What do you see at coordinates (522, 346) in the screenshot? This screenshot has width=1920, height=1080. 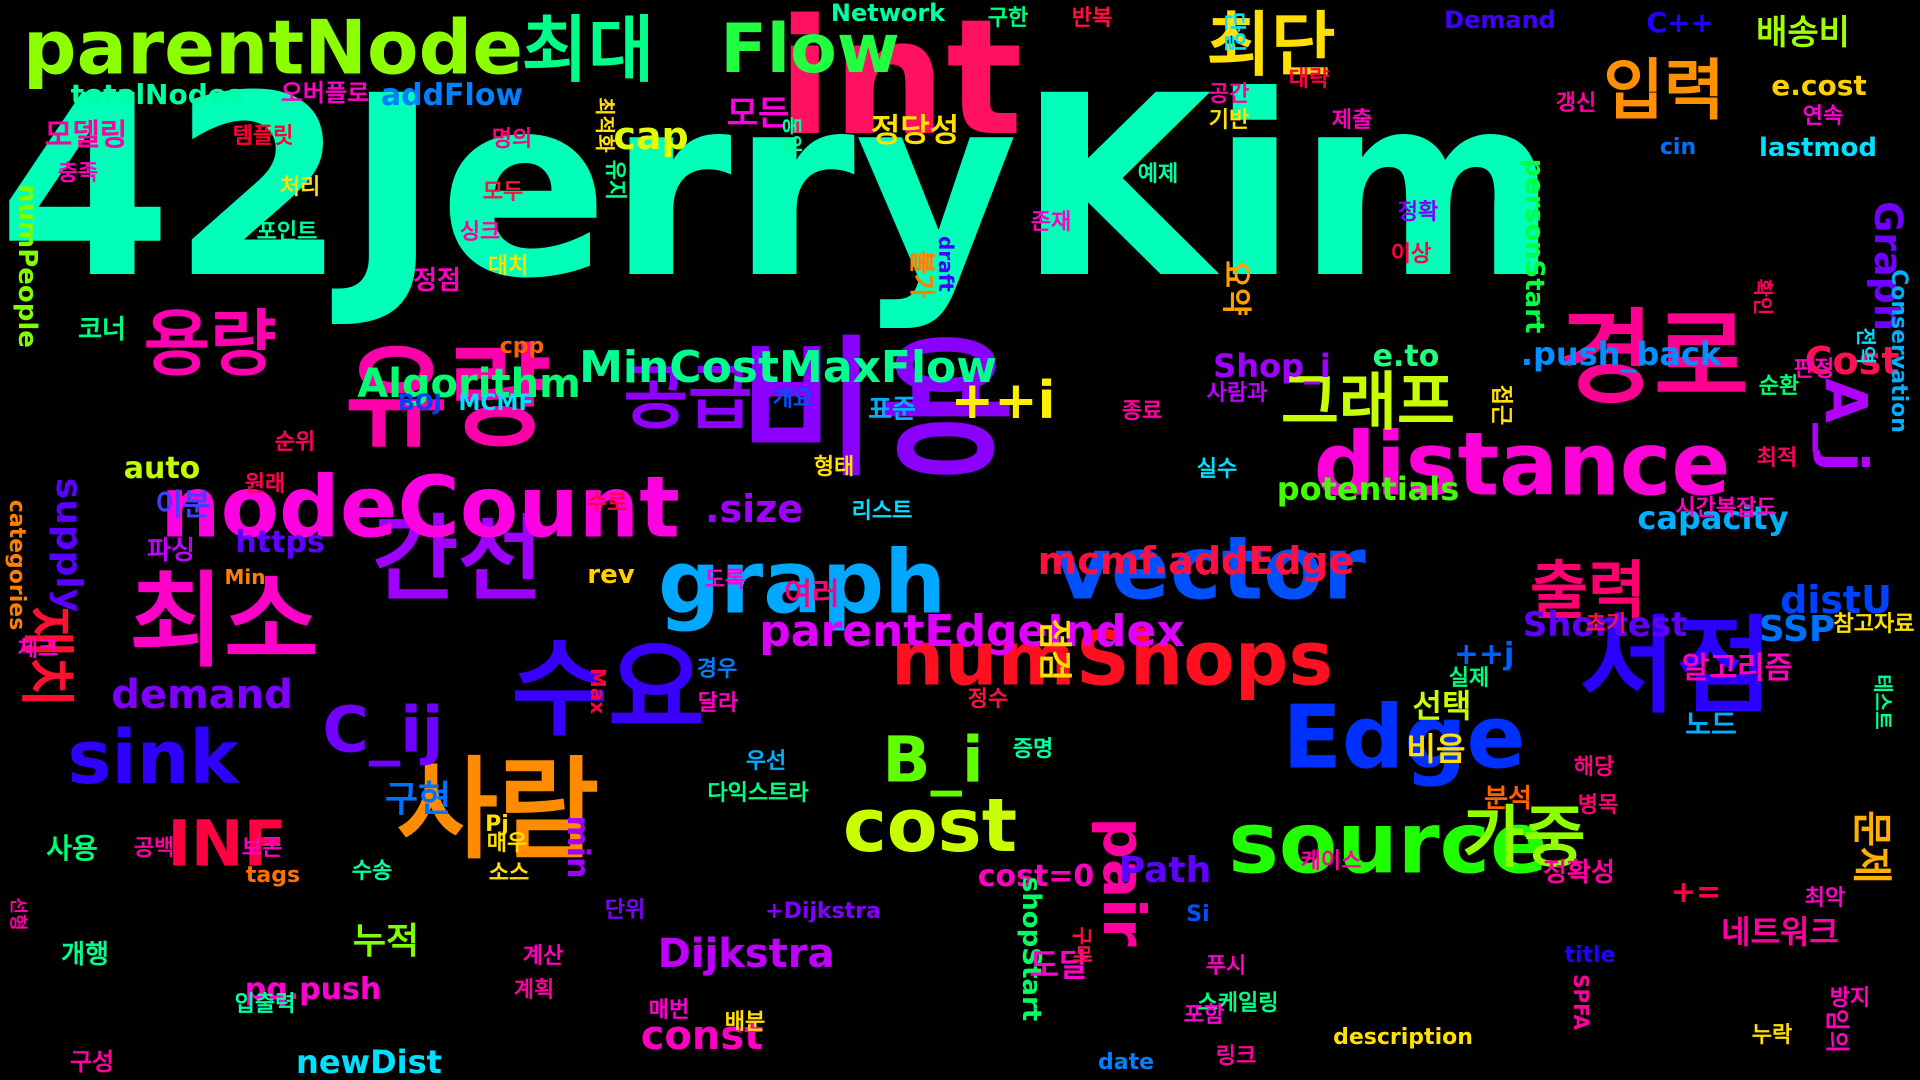 I see `cloud-word-cpp-87: cpp` at bounding box center [522, 346].